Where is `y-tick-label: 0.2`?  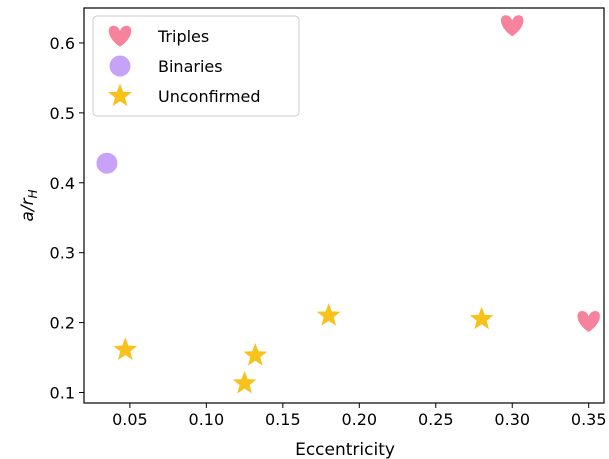 y-tick-label: 0.2 is located at coordinates (62, 323).